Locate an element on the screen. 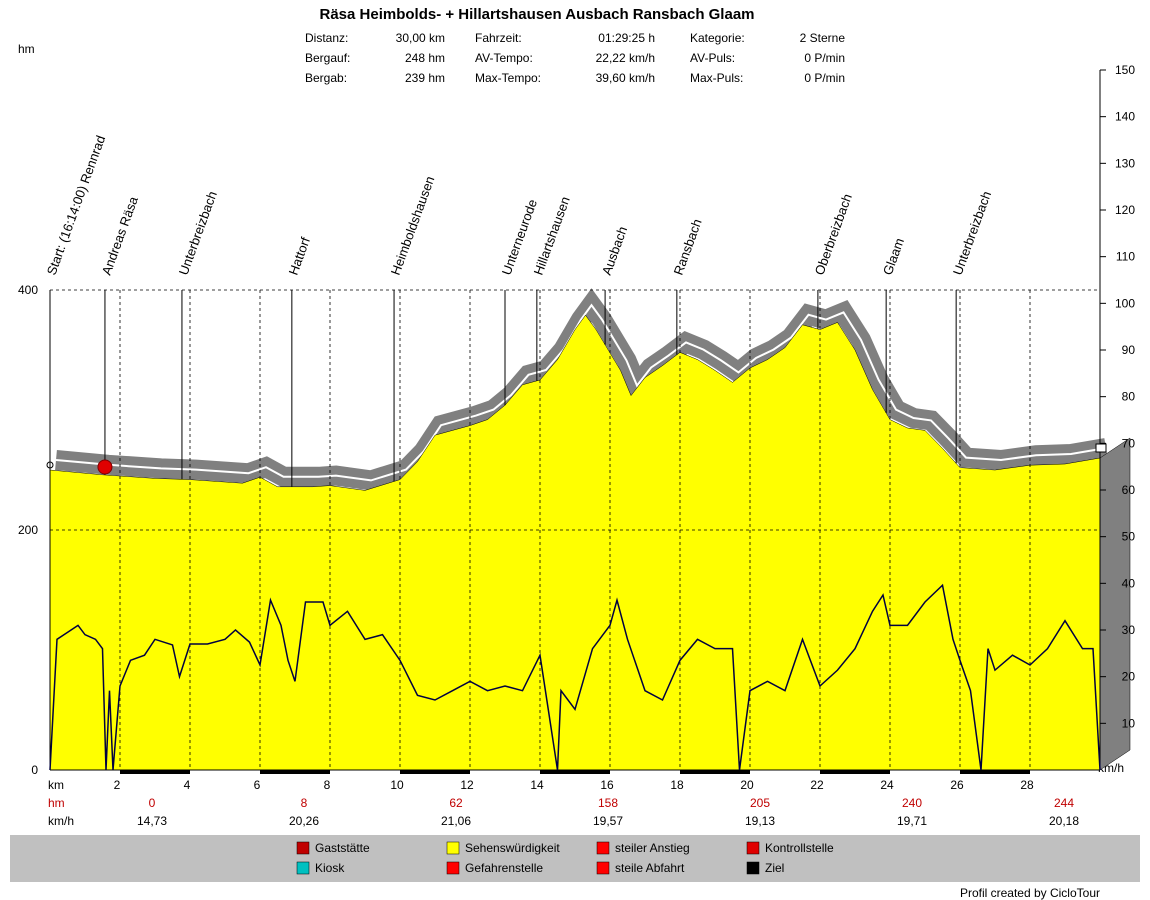 This screenshot has height=900, width=1150. stat-text: 239 hm is located at coordinates (425, 78).